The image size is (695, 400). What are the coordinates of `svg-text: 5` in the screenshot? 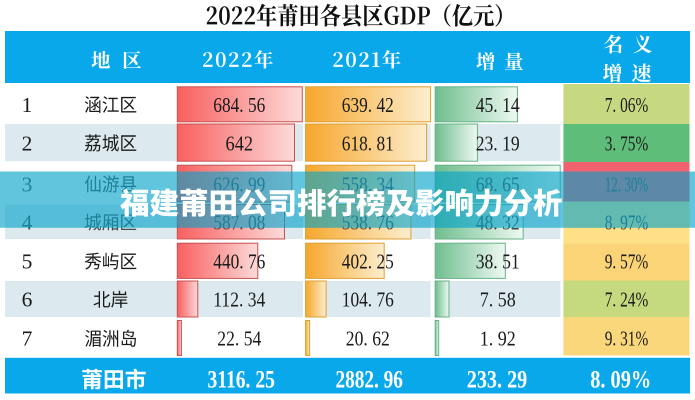 It's located at (27, 262).